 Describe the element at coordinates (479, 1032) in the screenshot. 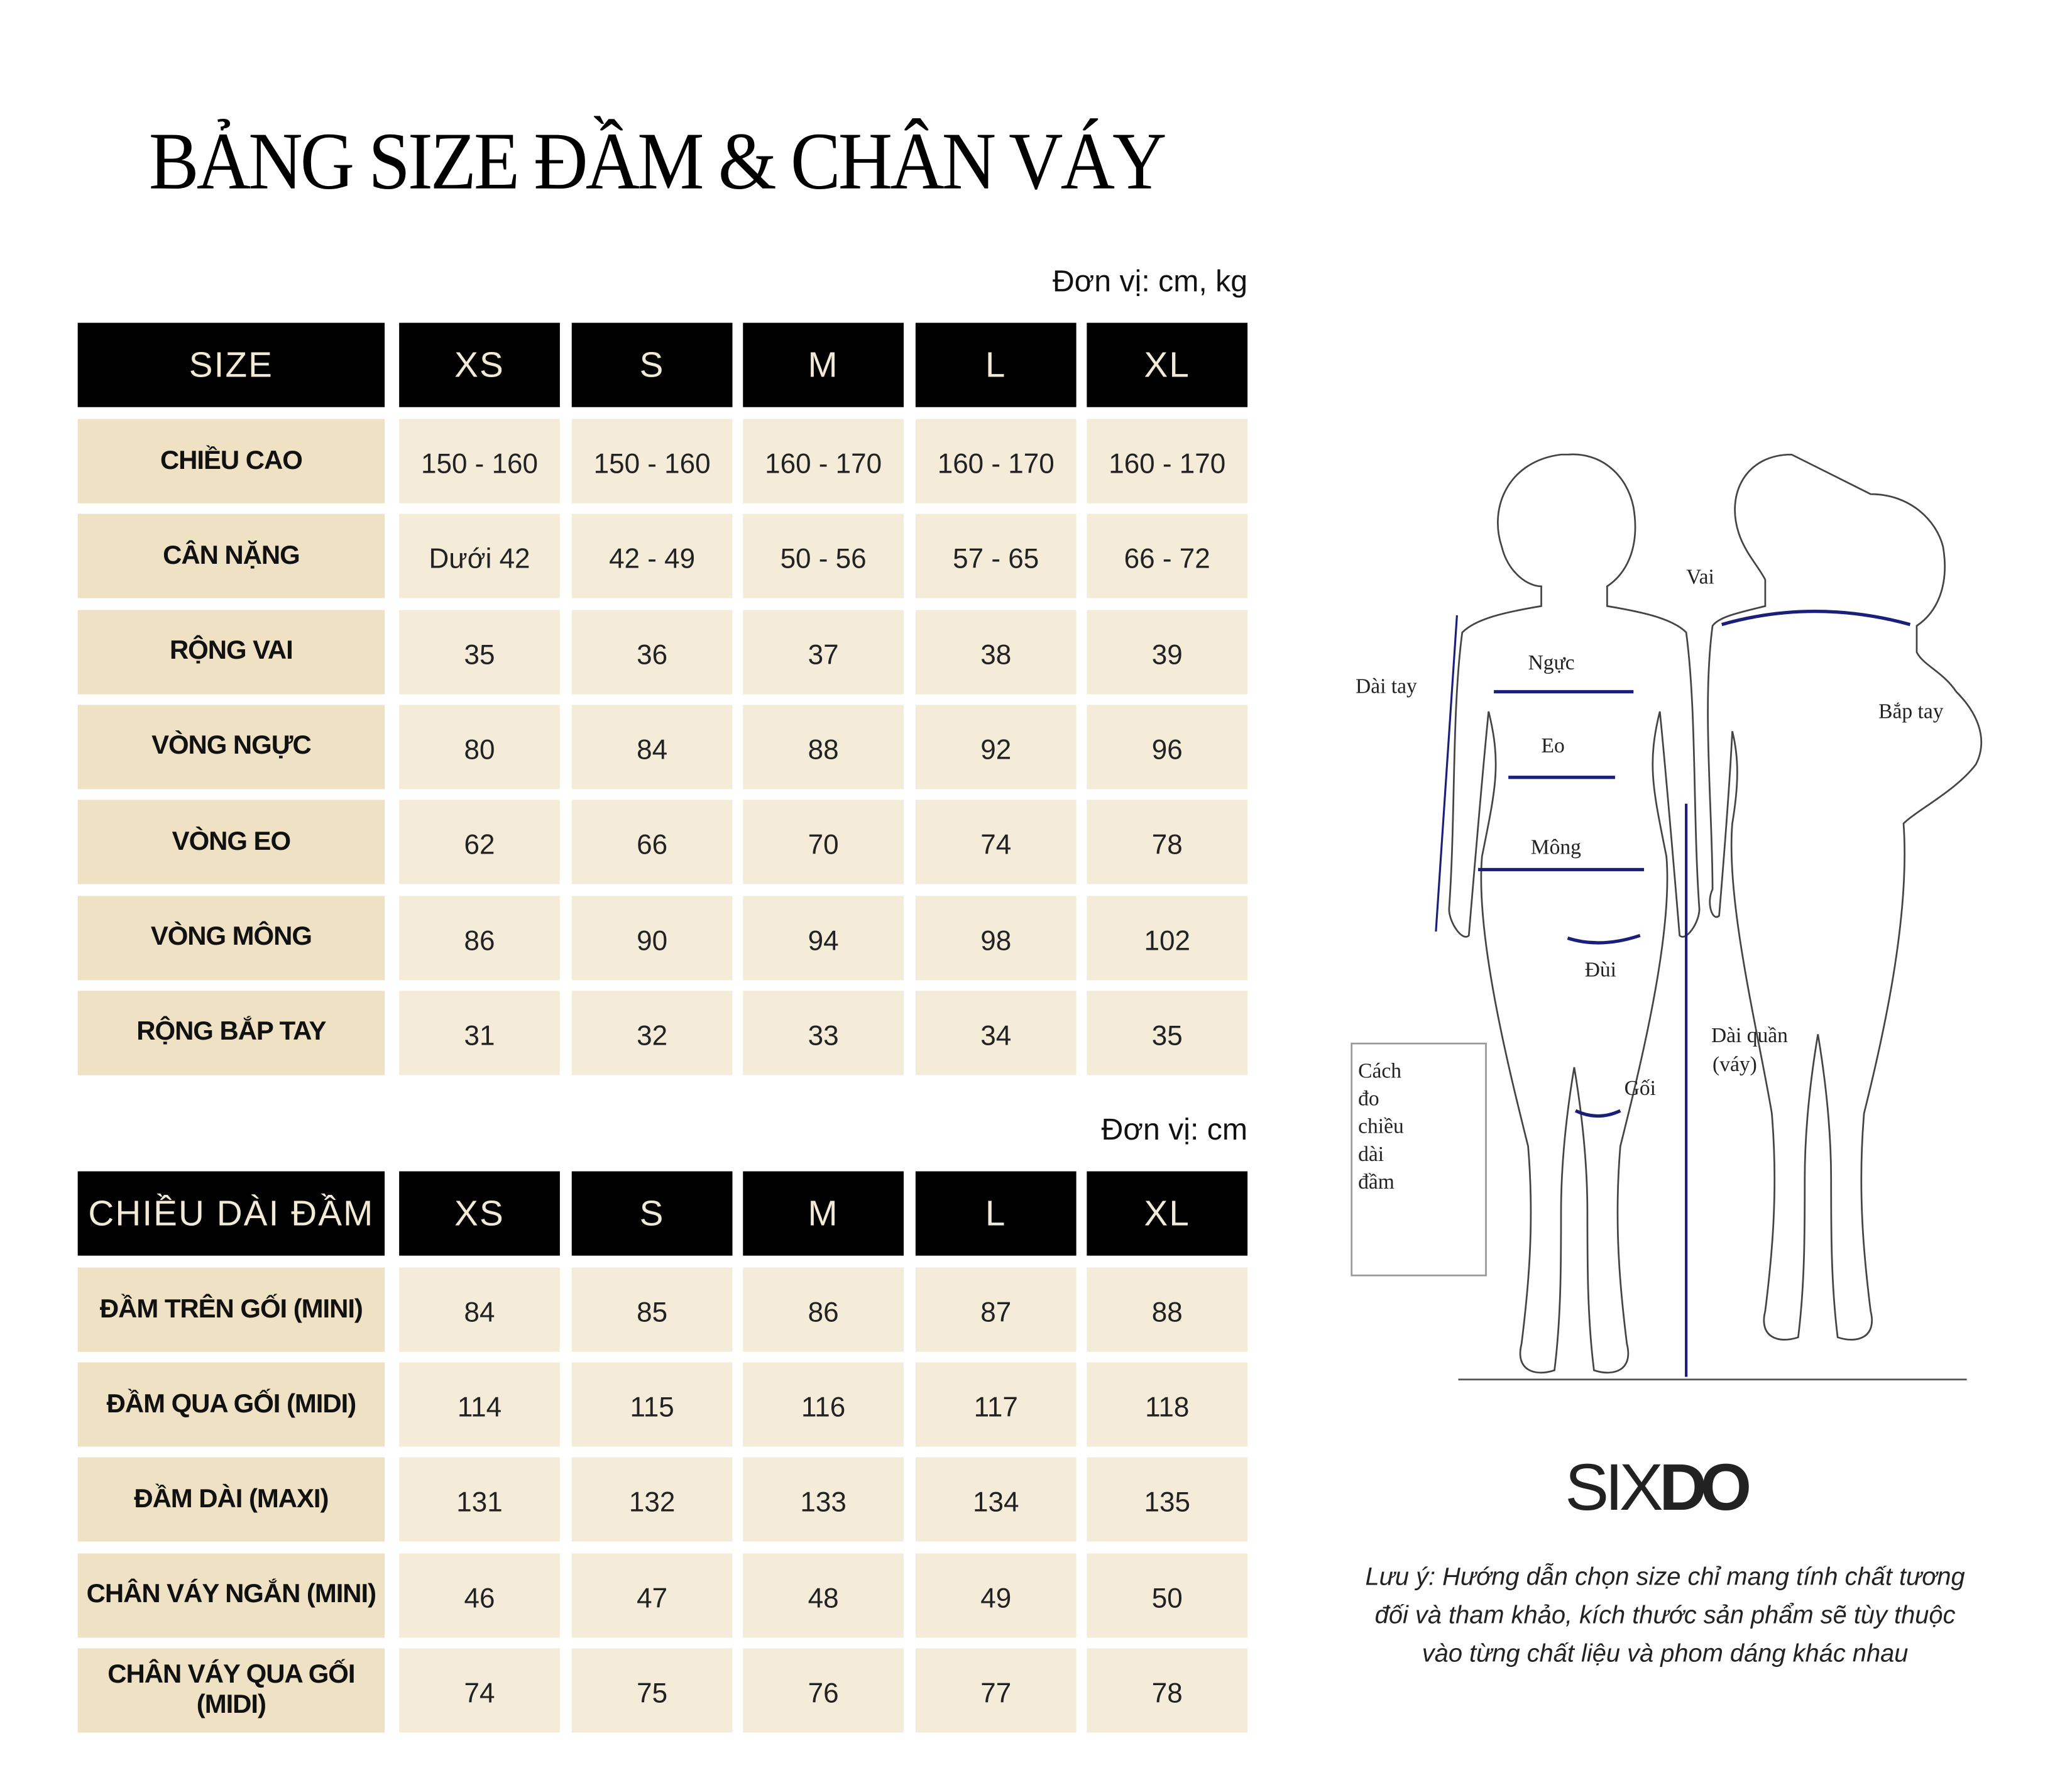

I see `table-cell: 31` at that location.